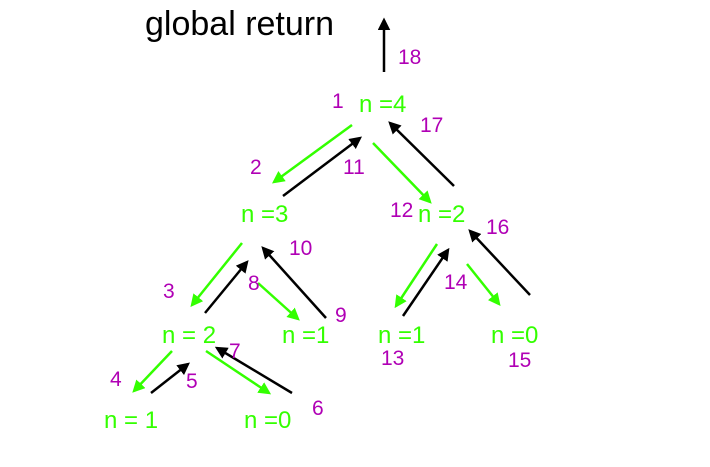 This screenshot has width=710, height=467. What do you see at coordinates (401, 335) in the screenshot?
I see `node-n1-right: n =1` at bounding box center [401, 335].